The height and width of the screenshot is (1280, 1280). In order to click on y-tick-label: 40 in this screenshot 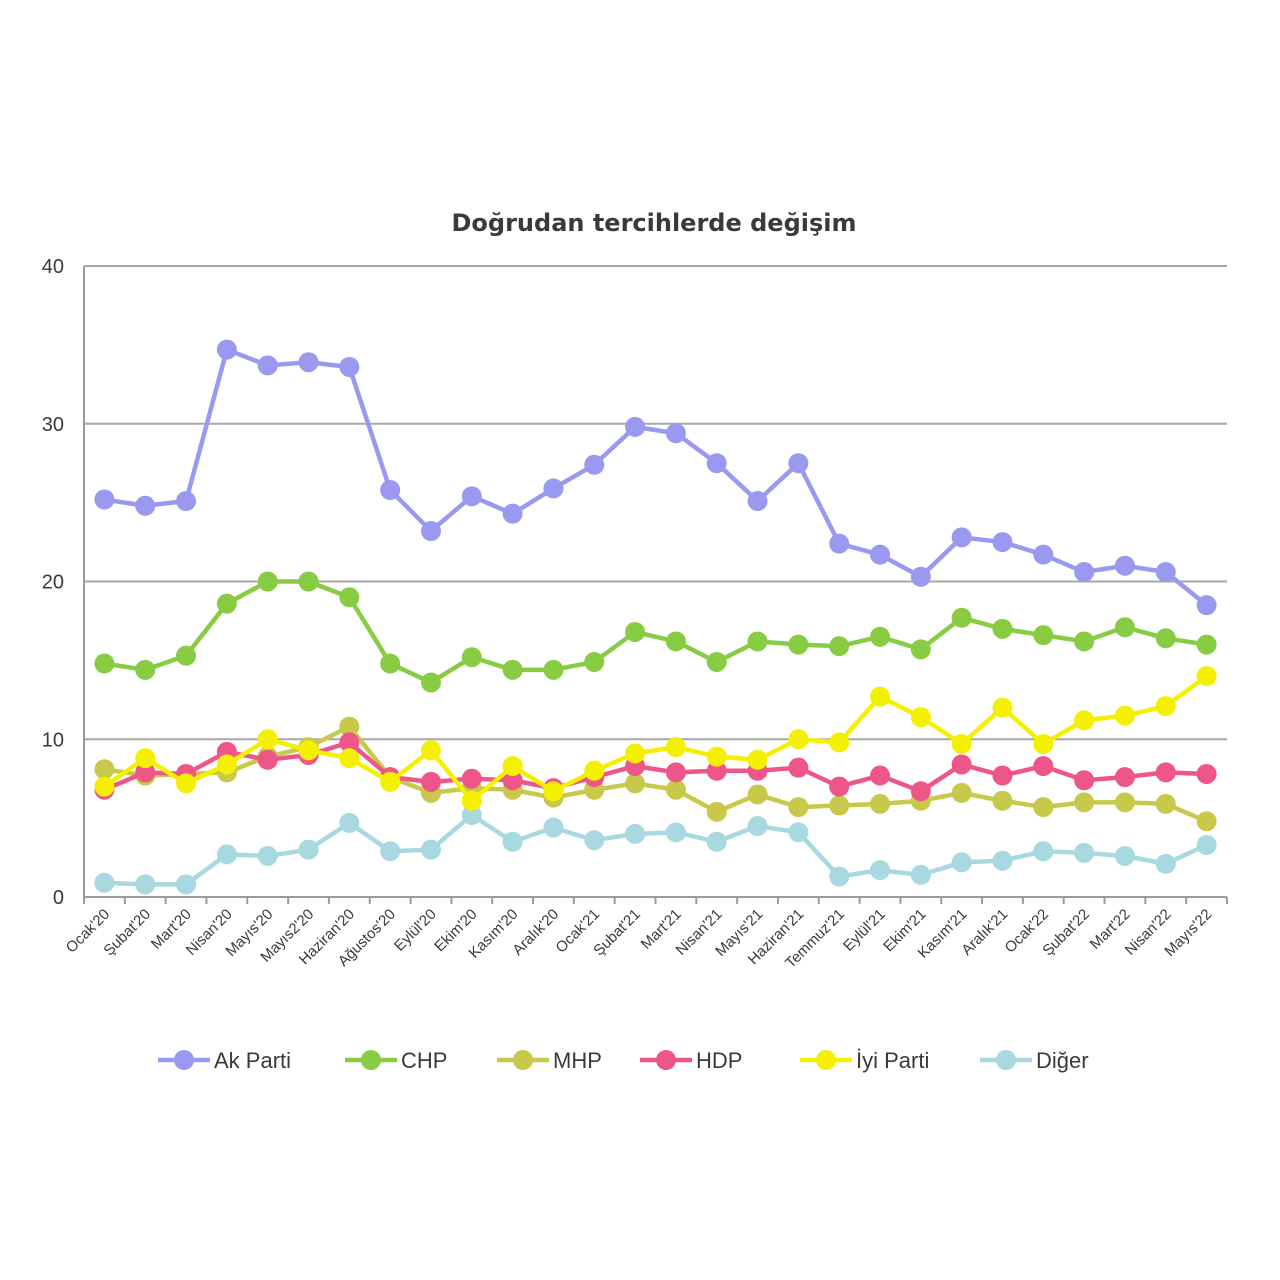, I will do `click(53, 267)`.